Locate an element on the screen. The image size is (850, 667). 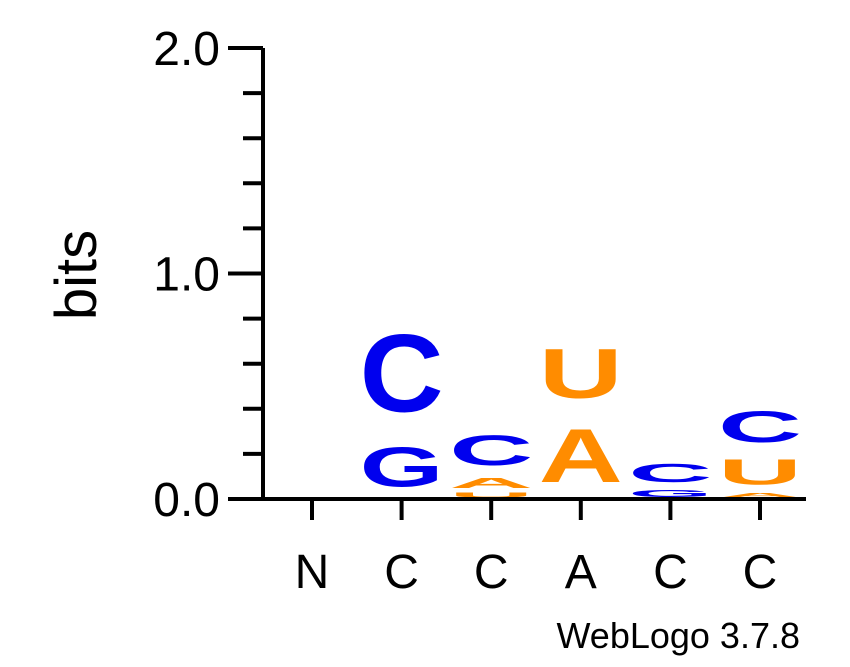
y-ticks: 0.0 1.0 2.0 is located at coordinates (208, 275).